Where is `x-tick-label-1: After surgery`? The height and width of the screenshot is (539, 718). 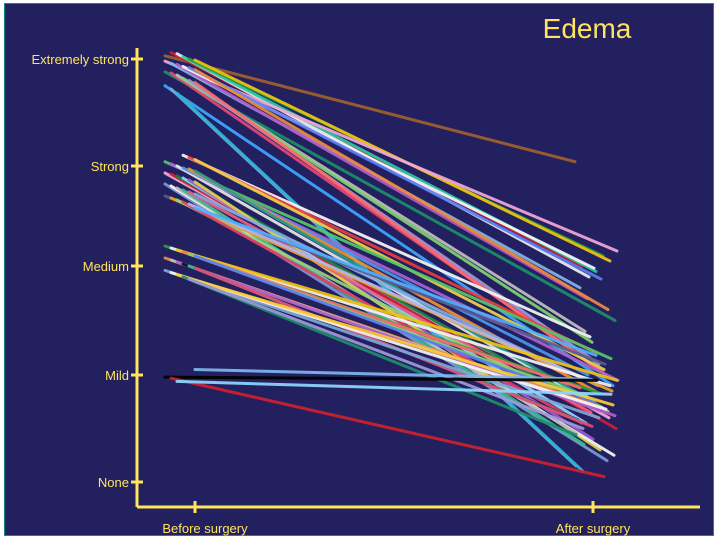 x-tick-label-1: After surgery is located at coordinates (593, 528).